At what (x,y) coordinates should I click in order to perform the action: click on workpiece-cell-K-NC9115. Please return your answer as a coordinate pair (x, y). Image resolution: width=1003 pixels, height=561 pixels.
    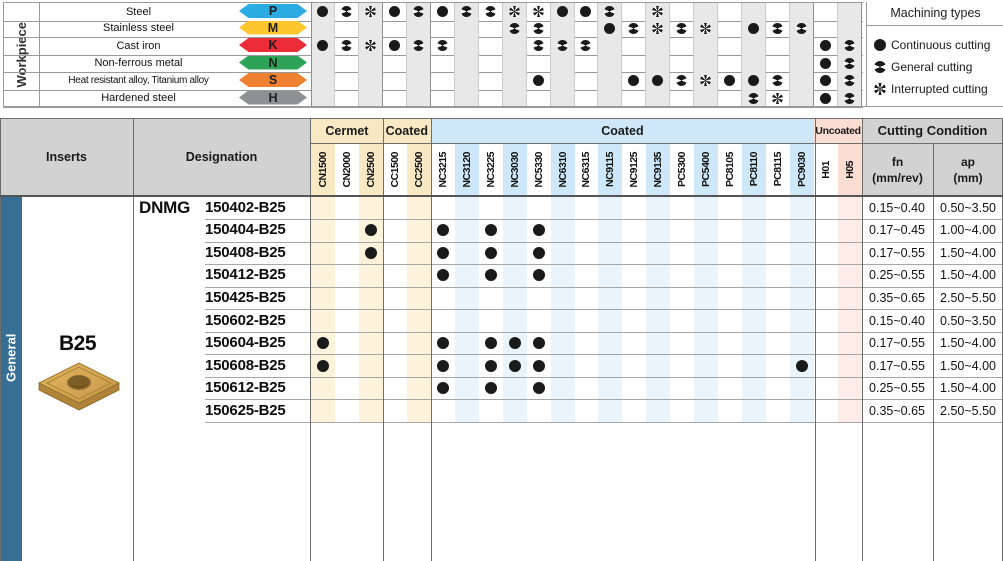
    Looking at the image, I should click on (610, 46).